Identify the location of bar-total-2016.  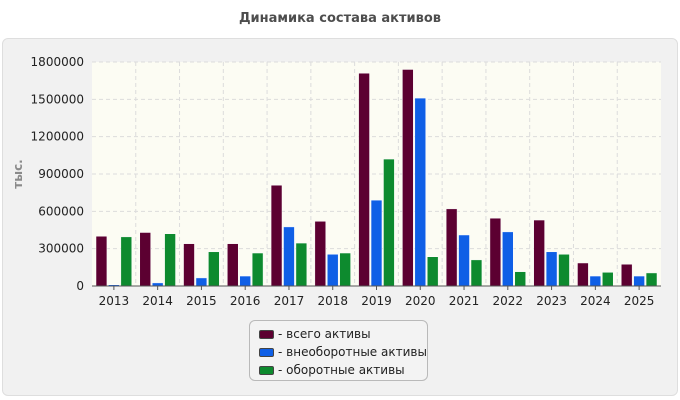
(233, 265).